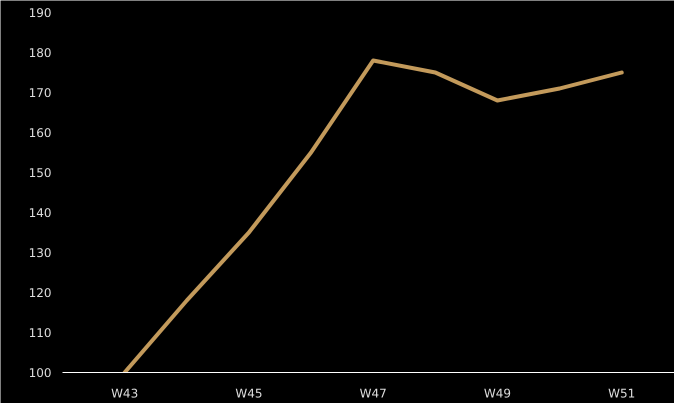 This screenshot has width=674, height=403. I want to click on y-tick-label: 140, so click(40, 213).